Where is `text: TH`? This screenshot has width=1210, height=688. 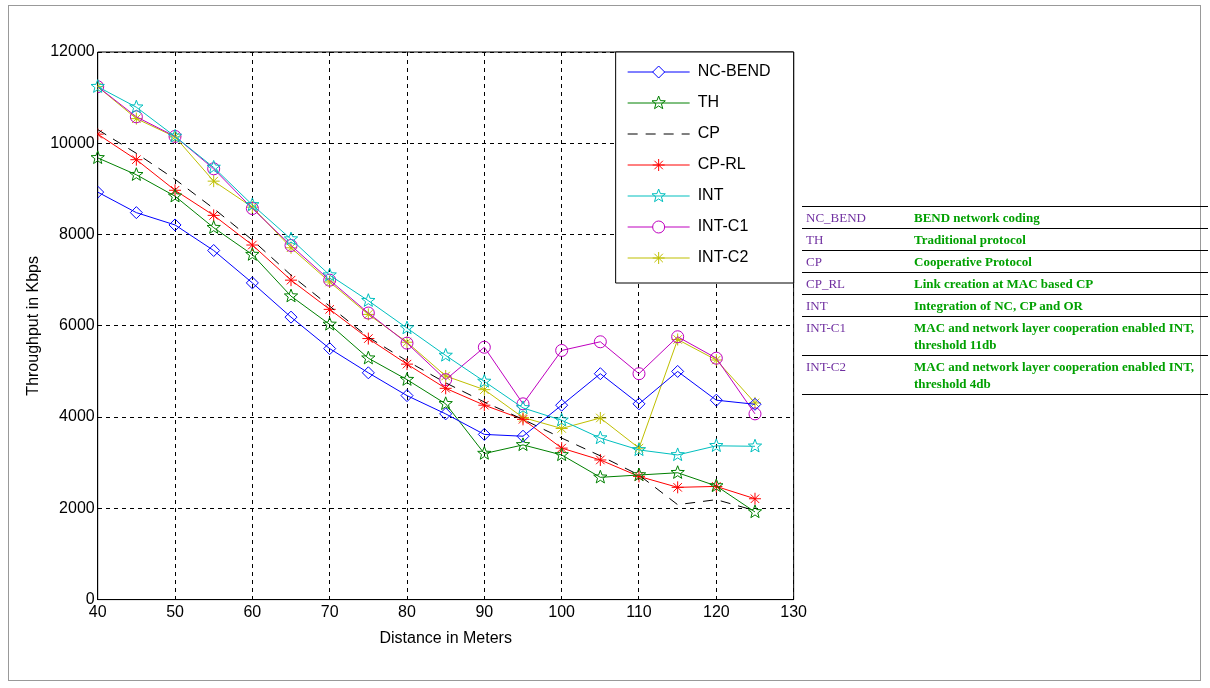
text: TH is located at coordinates (856, 239).